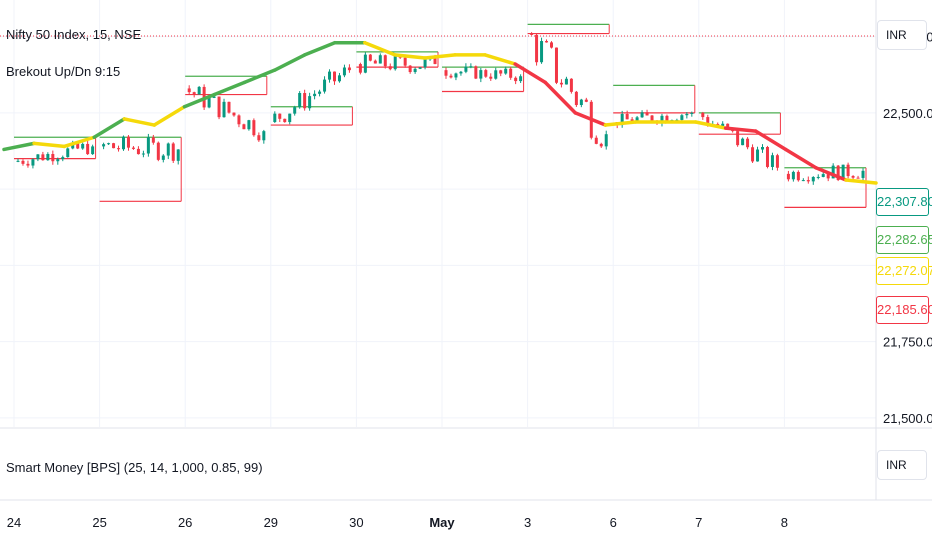 This screenshot has height=550, width=932. I want to click on y-tick-label-2: 21,750.00, so click(907, 342).